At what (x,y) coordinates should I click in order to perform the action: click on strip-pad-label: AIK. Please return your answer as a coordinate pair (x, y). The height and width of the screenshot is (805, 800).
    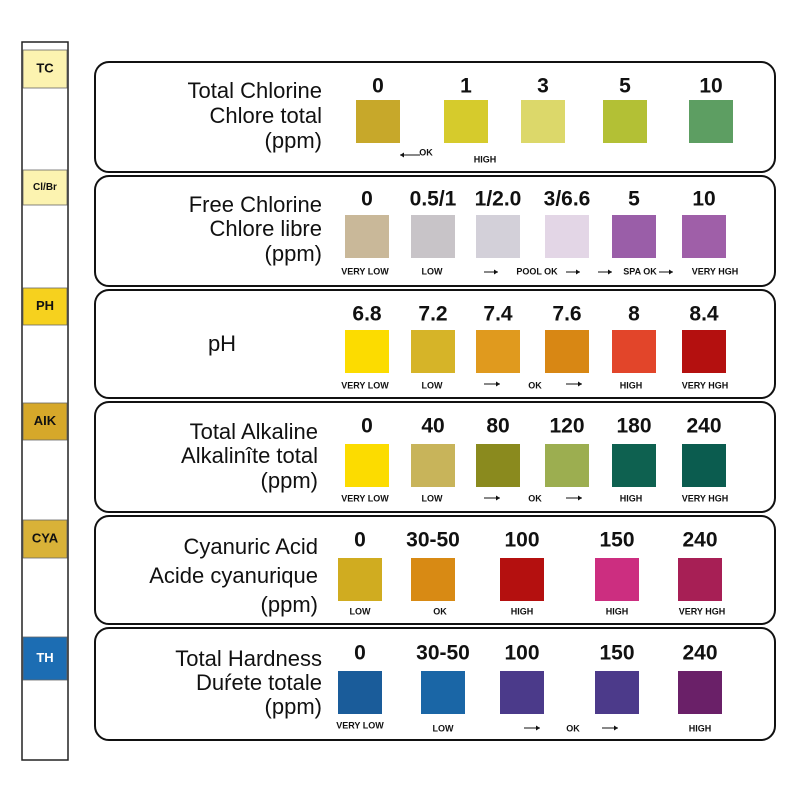
    Looking at the image, I should click on (45, 420).